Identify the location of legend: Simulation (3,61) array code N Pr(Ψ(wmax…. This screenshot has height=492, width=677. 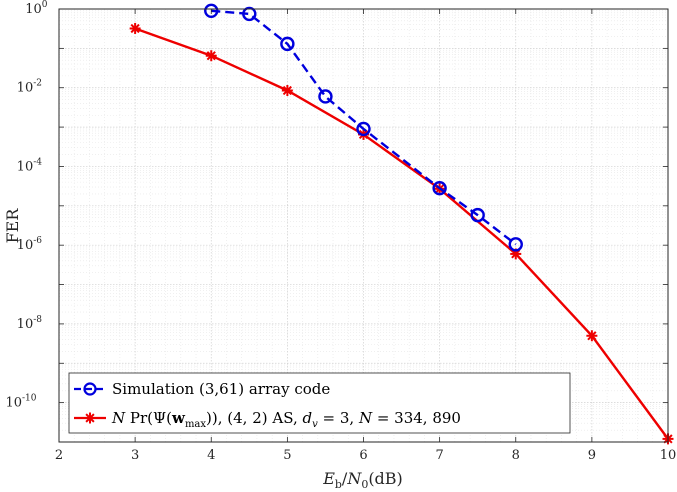
(319, 403).